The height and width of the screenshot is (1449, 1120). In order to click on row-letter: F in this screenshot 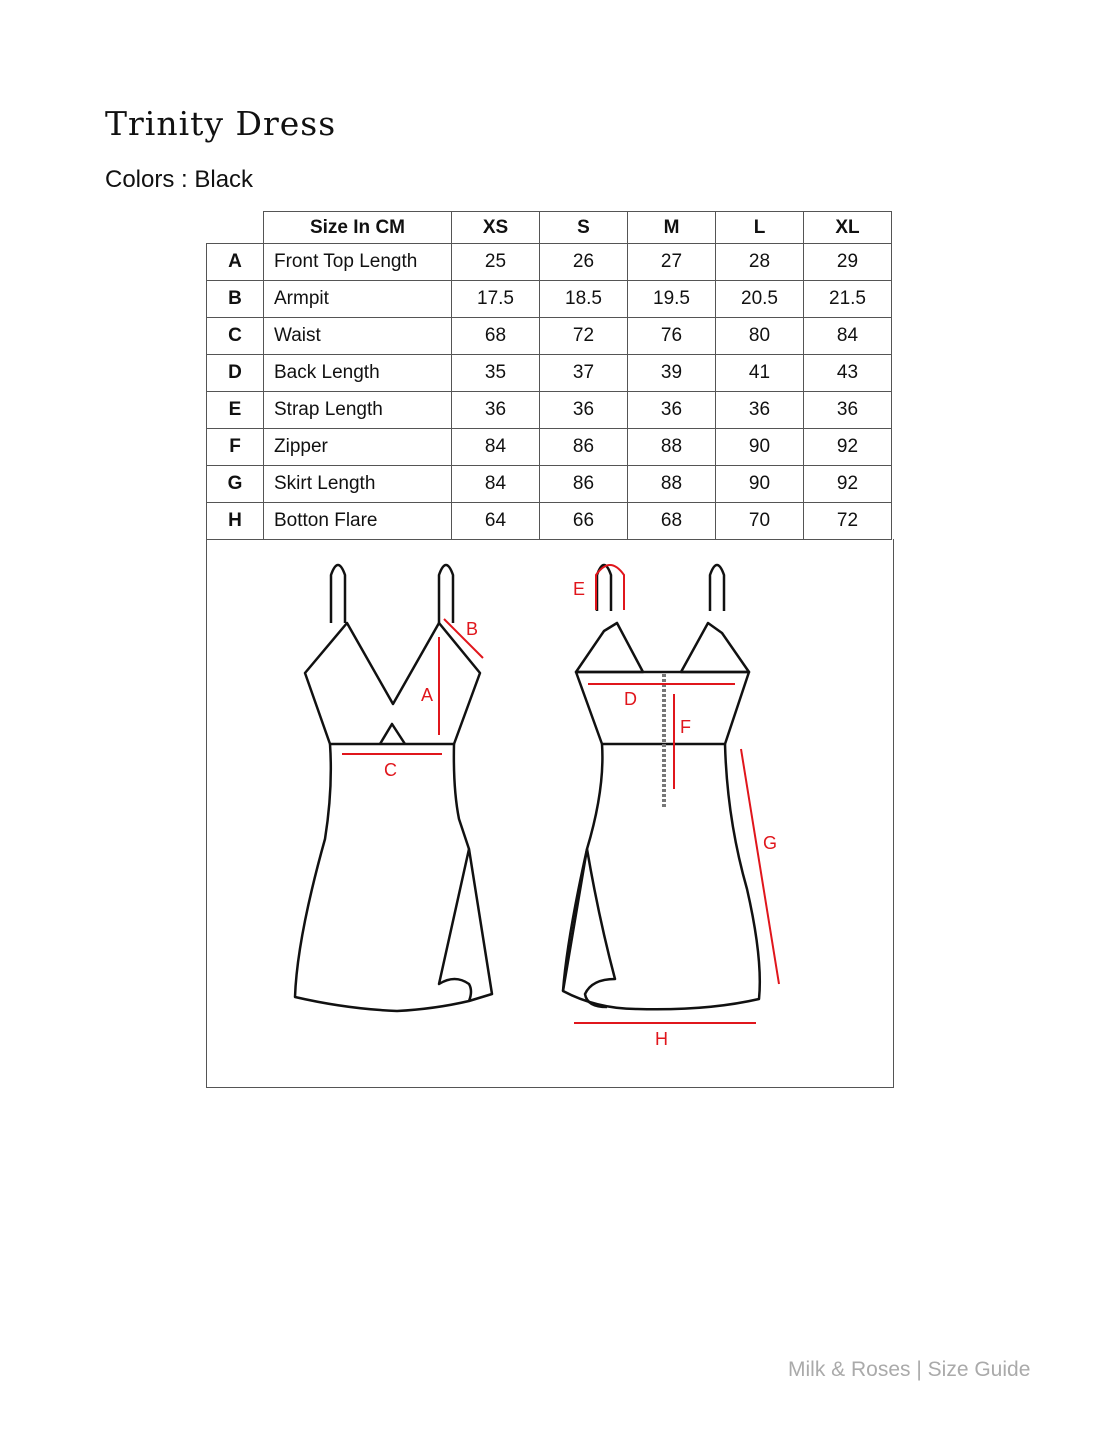, I will do `click(235, 447)`.